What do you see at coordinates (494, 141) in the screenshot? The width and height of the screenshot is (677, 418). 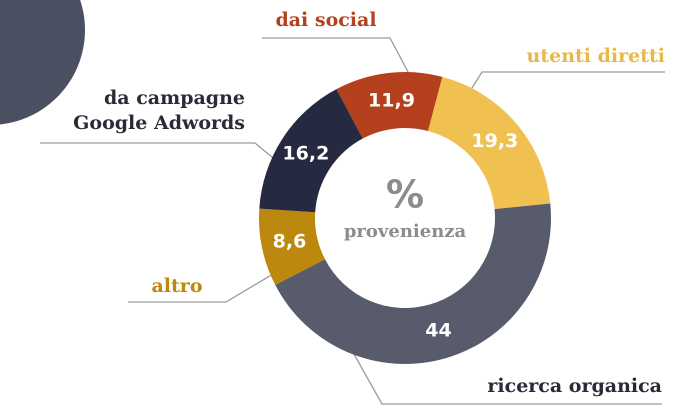 I see `value-label: 19,3` at bounding box center [494, 141].